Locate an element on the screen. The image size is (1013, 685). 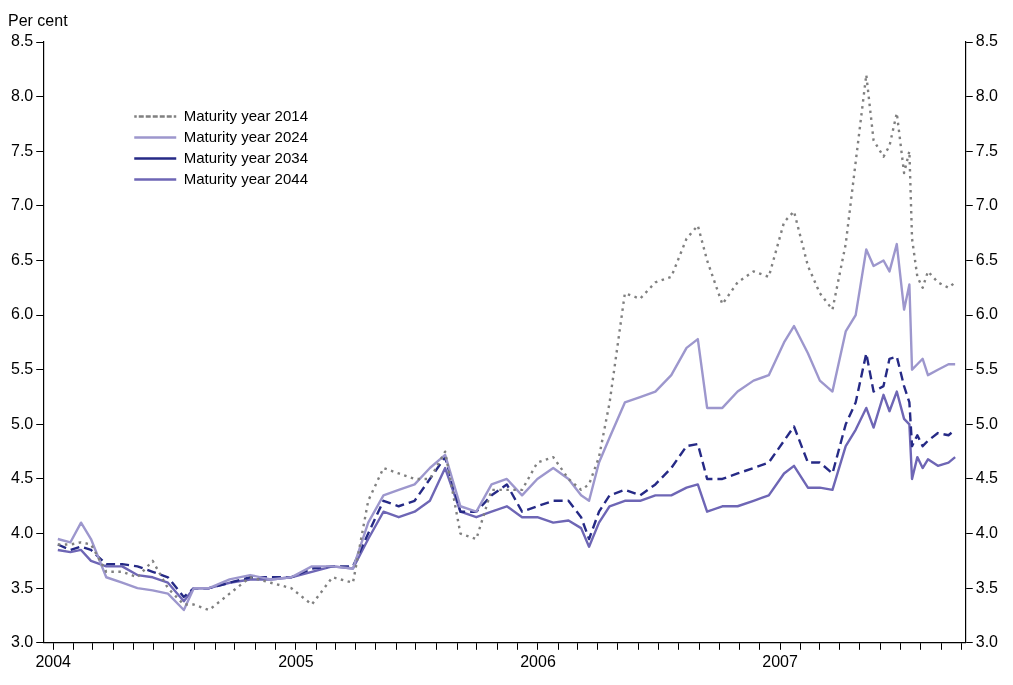
y2-tick-label: 3.0 is located at coordinates (987, 642).